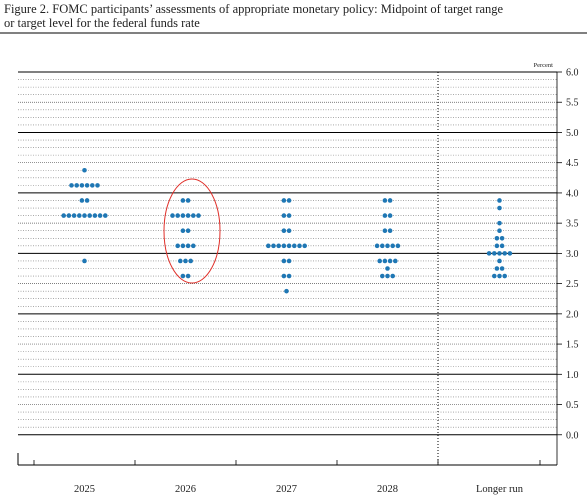 This screenshot has width=587, height=495. What do you see at coordinates (572, 345) in the screenshot?
I see `y-tick-label: 1.5` at bounding box center [572, 345].